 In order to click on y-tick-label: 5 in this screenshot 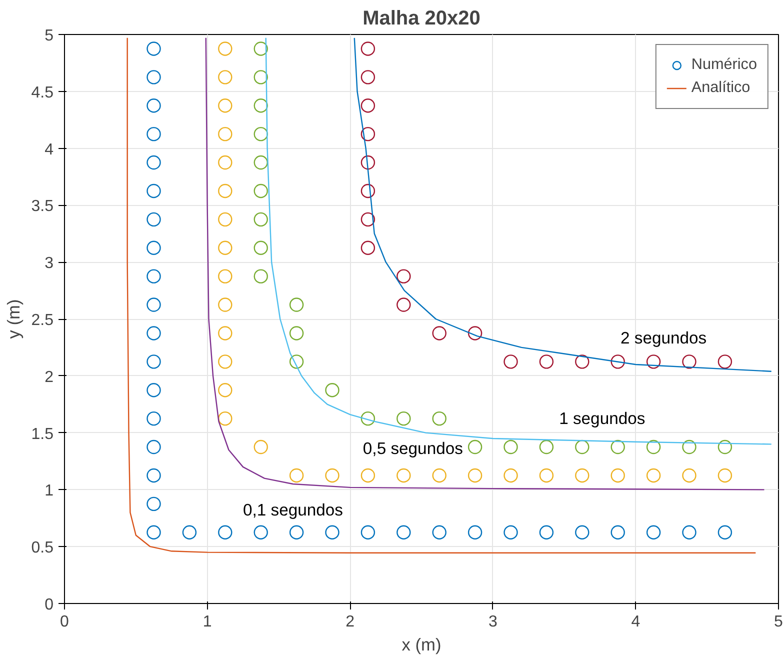, I will do `click(49, 36)`.